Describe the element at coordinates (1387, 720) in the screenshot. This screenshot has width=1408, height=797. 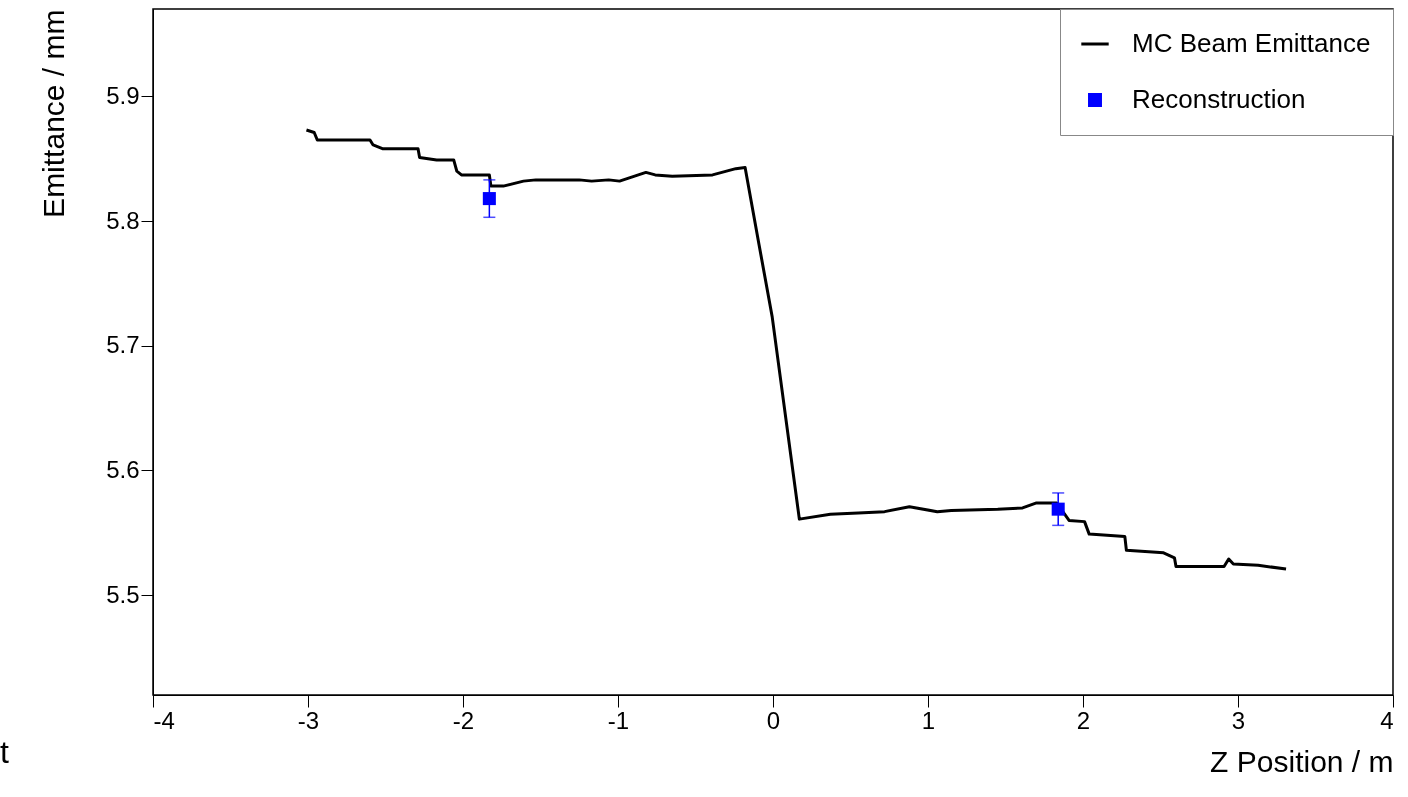
I see `x-tick-label: 4` at that location.